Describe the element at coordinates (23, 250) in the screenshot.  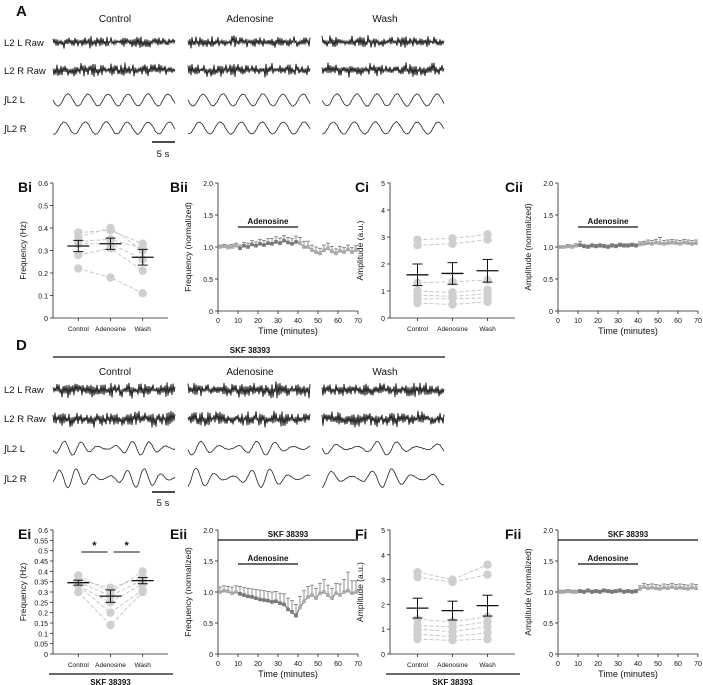
I see `y-axis-label: Frequency (Hz)` at that location.